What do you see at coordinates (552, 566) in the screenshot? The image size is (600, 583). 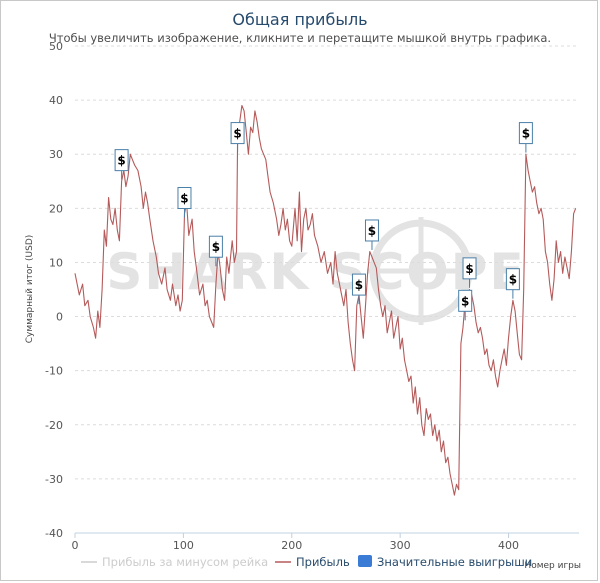 I see `x-axis-title: Номер игры` at bounding box center [552, 566].